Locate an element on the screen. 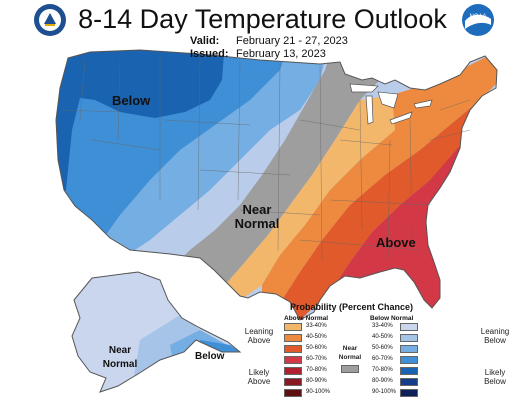 The width and height of the screenshot is (525, 405). label-near-normal-line2: Normal is located at coordinates (257, 223).